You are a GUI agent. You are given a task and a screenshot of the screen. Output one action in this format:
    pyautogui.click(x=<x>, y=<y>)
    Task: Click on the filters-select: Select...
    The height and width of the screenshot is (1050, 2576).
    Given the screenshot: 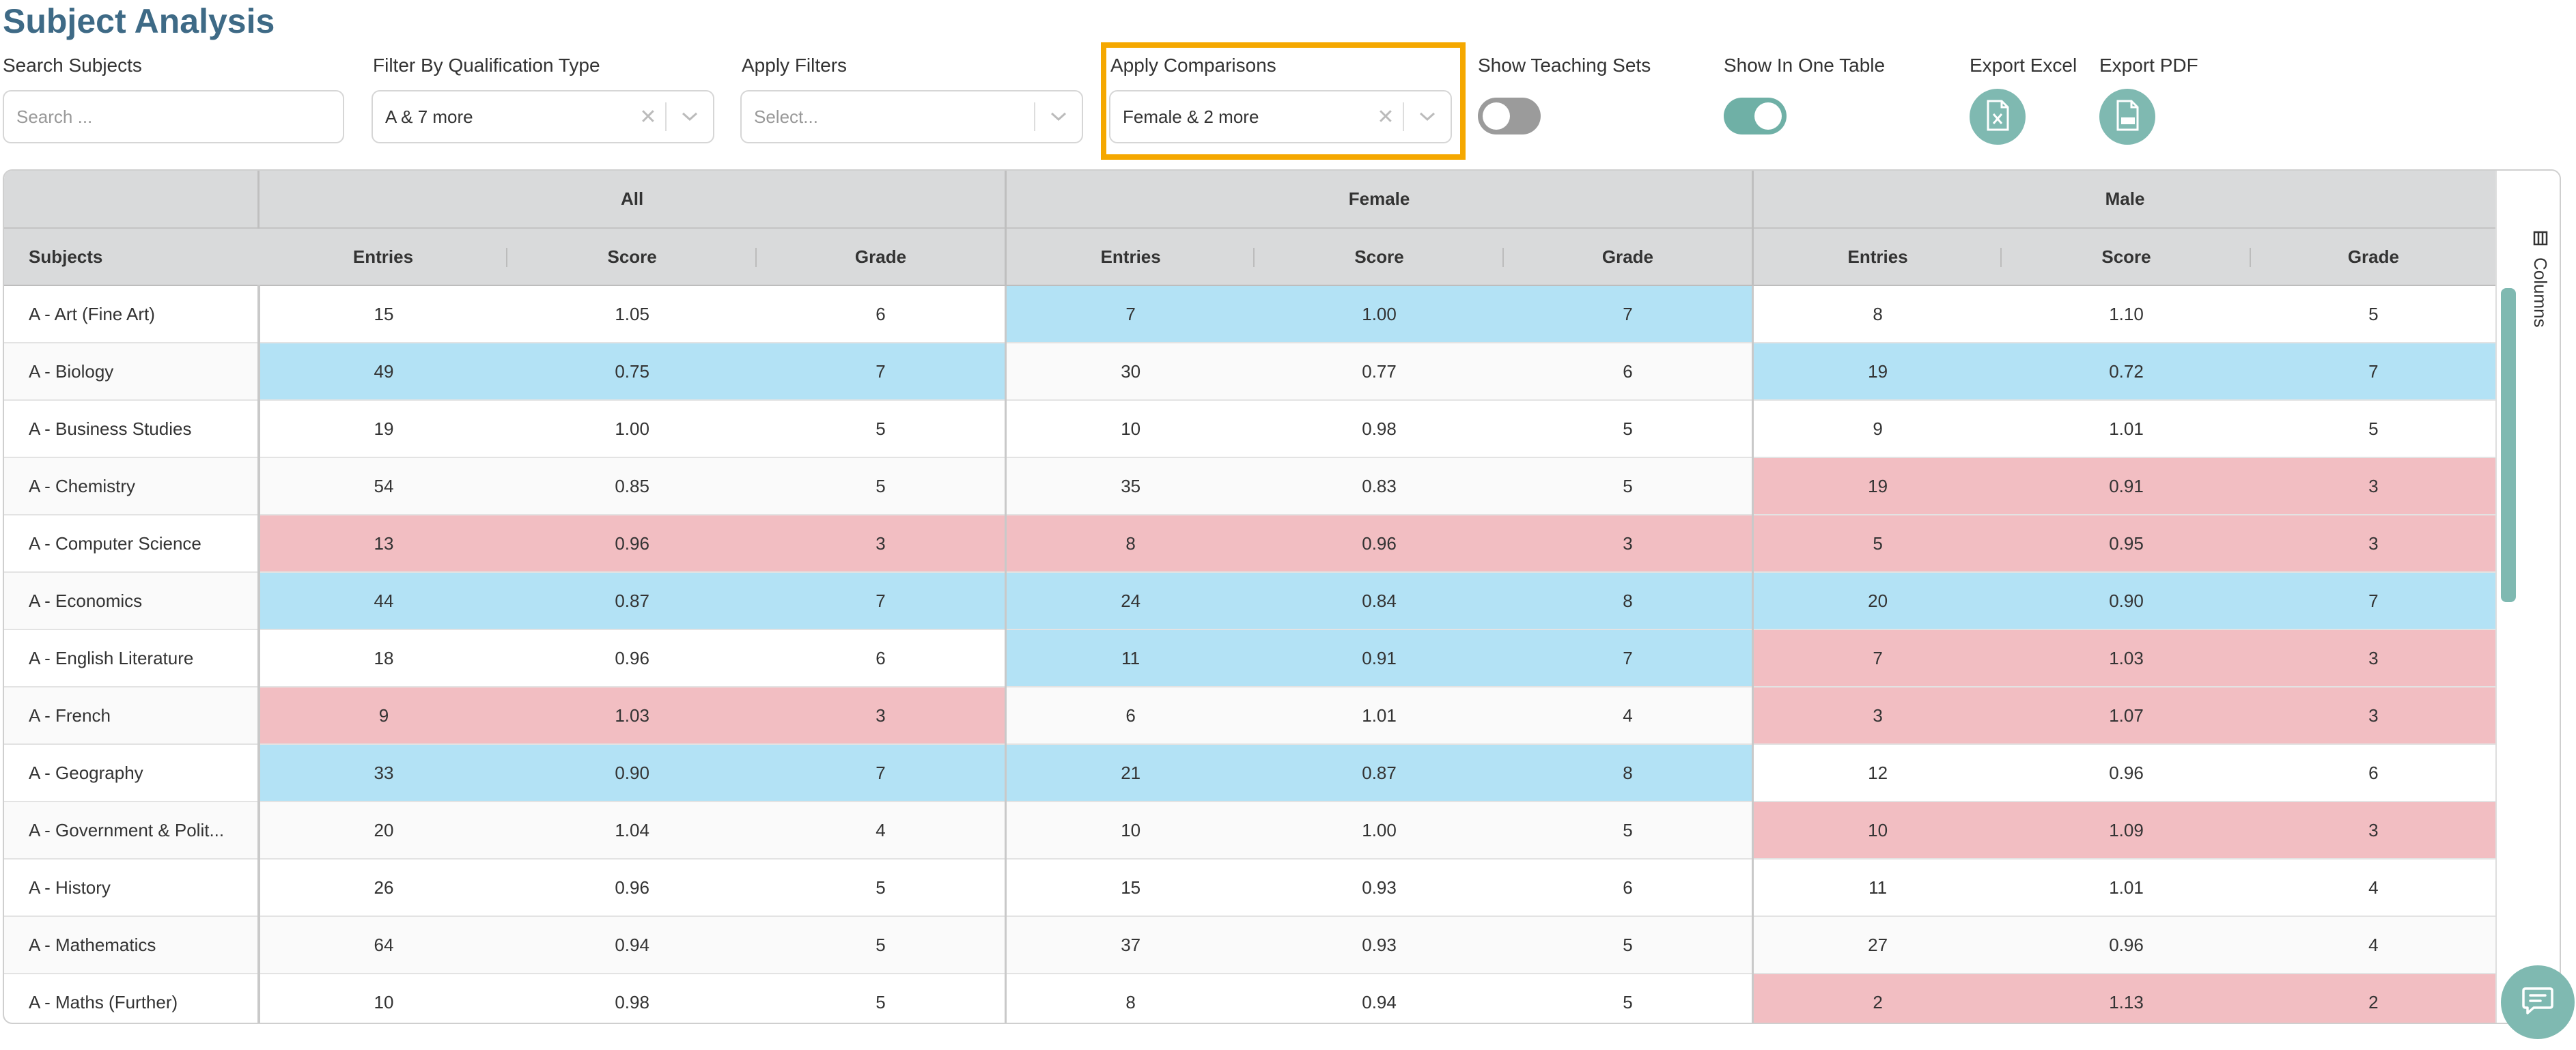 What is the action you would take?
    pyautogui.click(x=911, y=116)
    